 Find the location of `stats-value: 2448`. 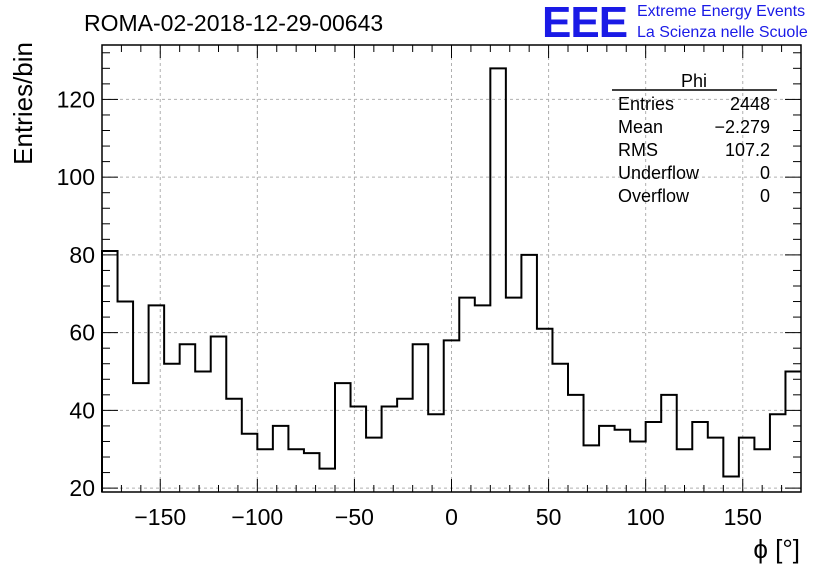

stats-value: 2448 is located at coordinates (750, 104).